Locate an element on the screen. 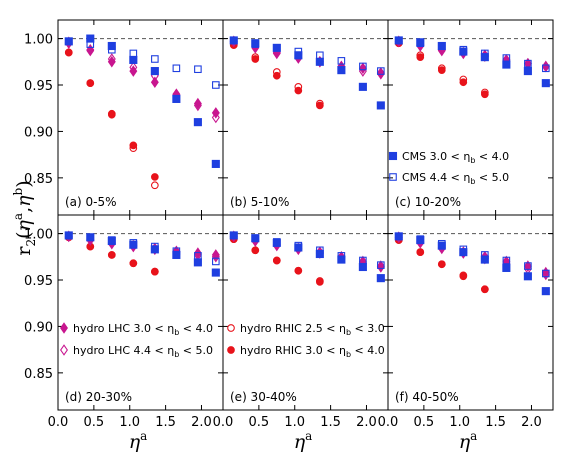 The width and height of the screenshot is (581, 452). panel-label: (c) 10-20% is located at coordinates (428, 202).